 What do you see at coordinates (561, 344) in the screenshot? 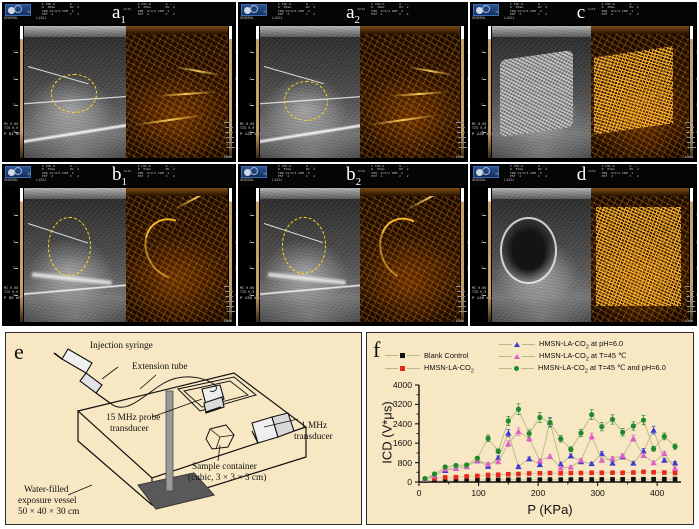
I see `legend-entry: HMSN-LA-CO2 at pH=6.0` at bounding box center [561, 344].